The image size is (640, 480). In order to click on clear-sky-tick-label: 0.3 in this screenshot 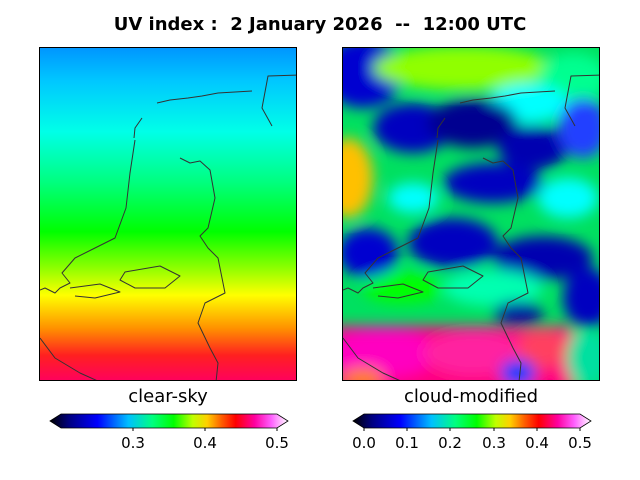, I will do `click(133, 443)`.